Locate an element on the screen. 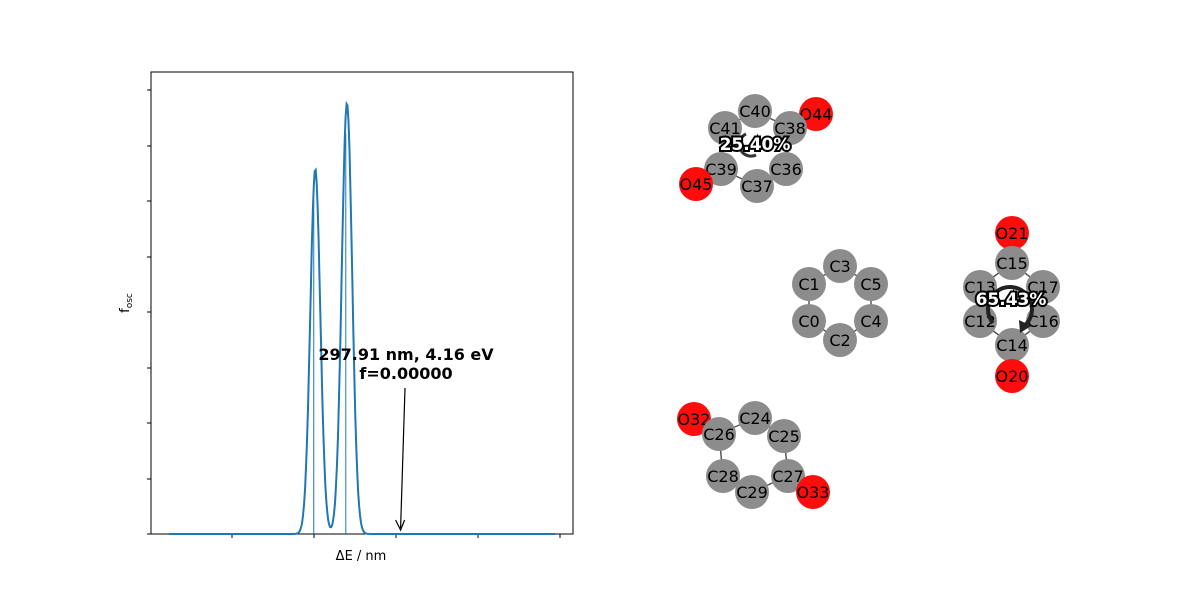  atom-c40: C40 is located at coordinates (755, 111).